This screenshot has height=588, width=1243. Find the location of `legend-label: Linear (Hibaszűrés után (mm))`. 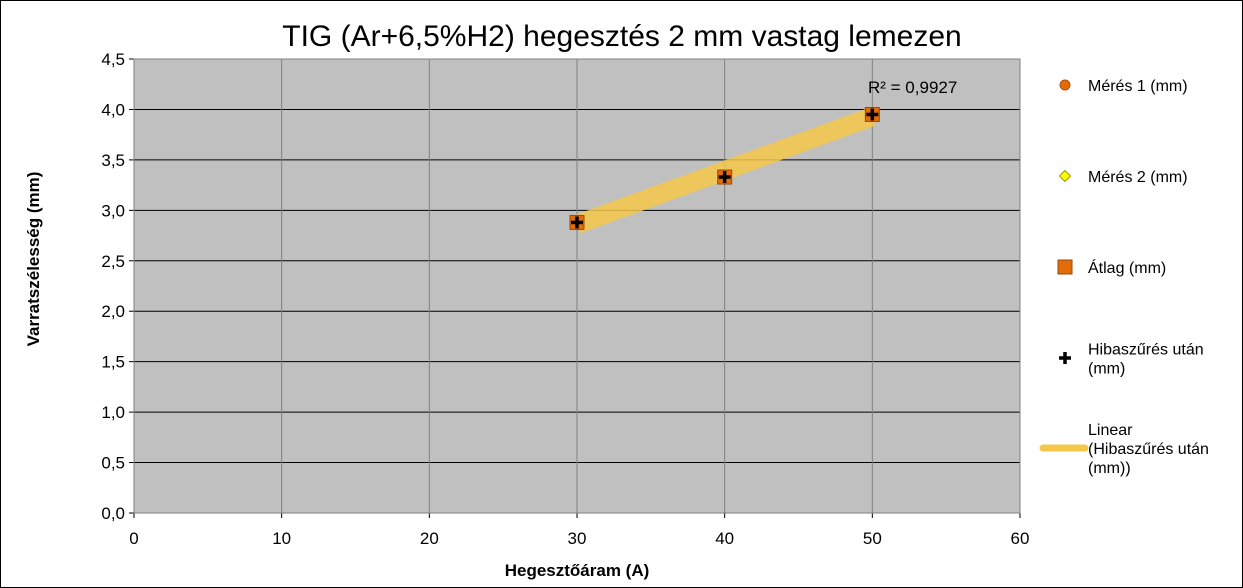

legend-label: Linear (Hibaszűrés után (mm)) is located at coordinates (1148, 449).